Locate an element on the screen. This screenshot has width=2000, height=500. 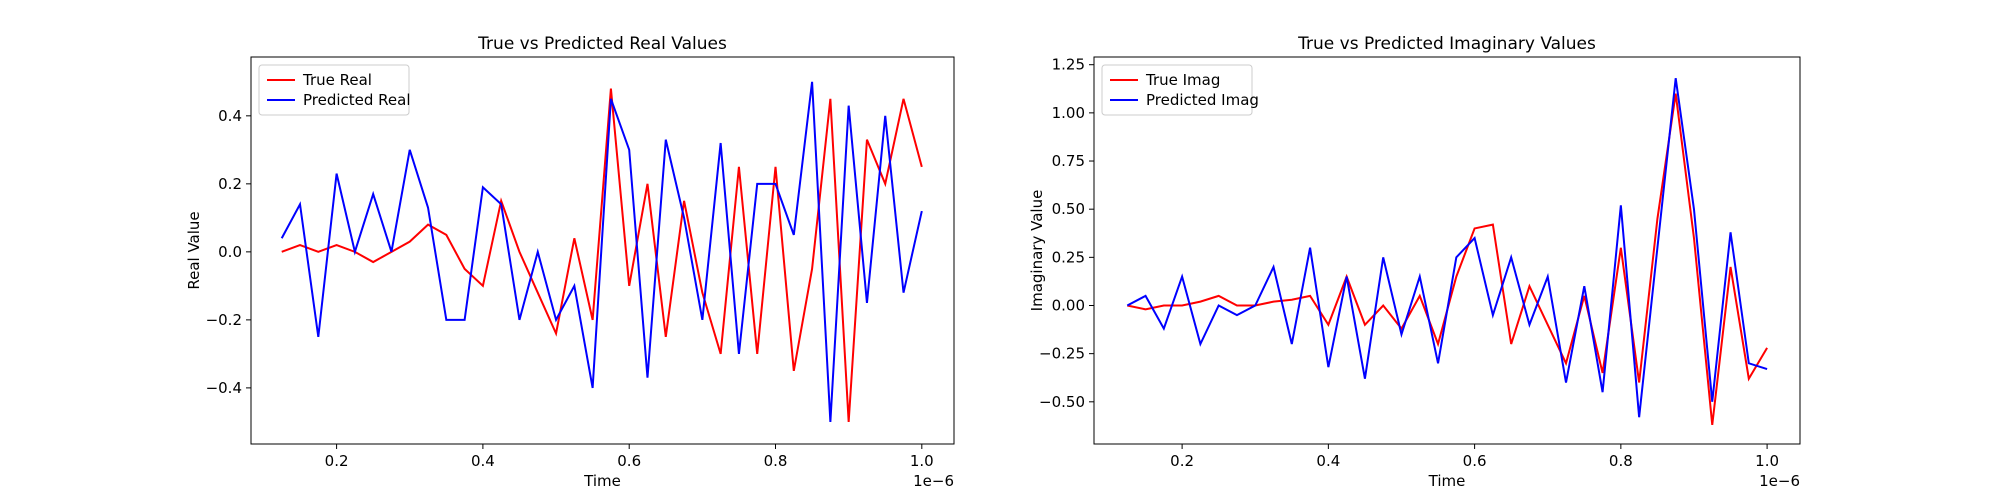
chart-title: True vs Predicted Real Values is located at coordinates (602, 44).